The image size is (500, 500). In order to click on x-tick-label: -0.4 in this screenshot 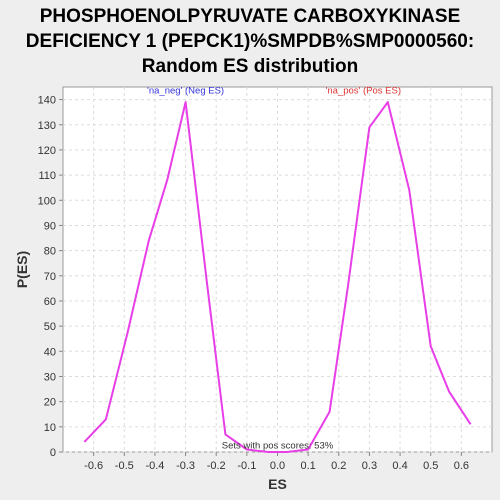, I will do `click(154, 466)`.